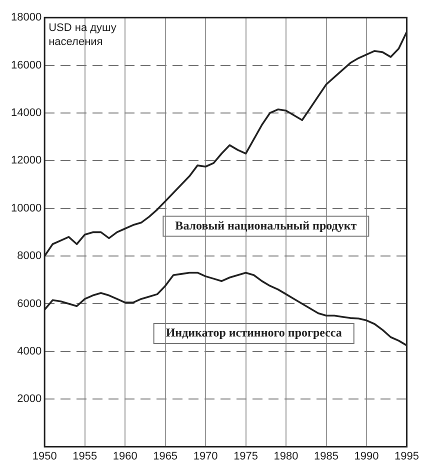  I want to click on y-tick-label: 16000, so click(26, 65).